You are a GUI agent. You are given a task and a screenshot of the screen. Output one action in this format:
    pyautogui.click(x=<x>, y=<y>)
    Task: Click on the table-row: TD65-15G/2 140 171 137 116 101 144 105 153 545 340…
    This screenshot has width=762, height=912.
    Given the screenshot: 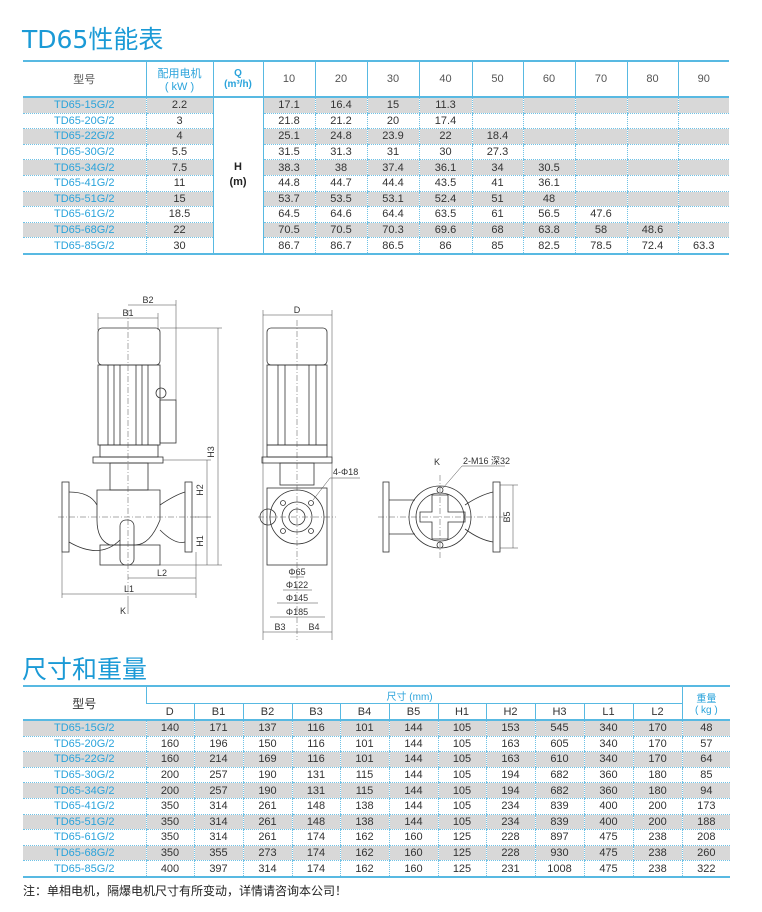 What is the action you would take?
    pyautogui.click(x=377, y=728)
    